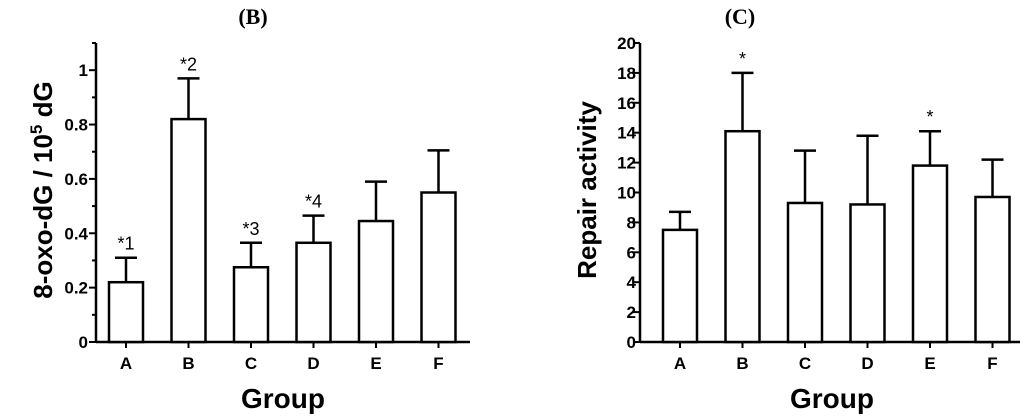  I want to click on category-label-b: E, so click(375, 363).